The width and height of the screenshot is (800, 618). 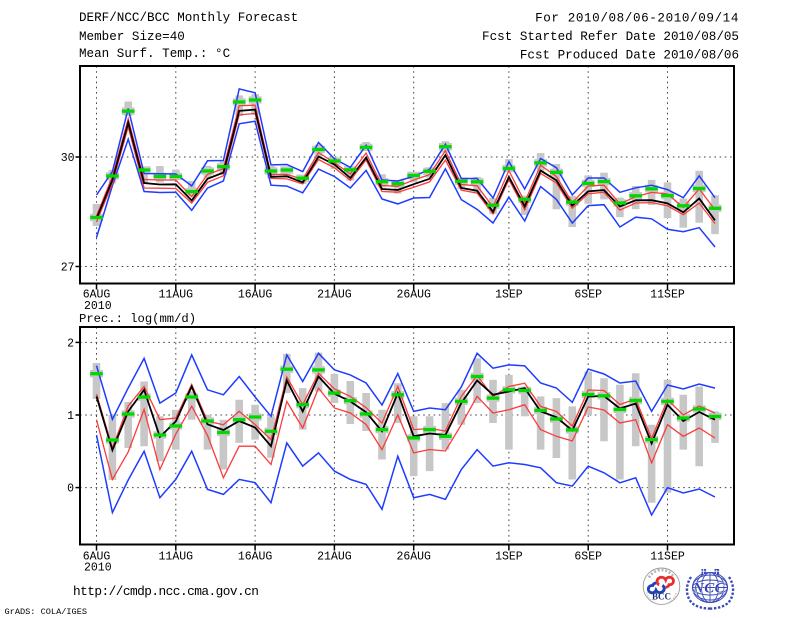 What do you see at coordinates (661, 597) in the screenshot?
I see `svg-text: BCC` at bounding box center [661, 597].